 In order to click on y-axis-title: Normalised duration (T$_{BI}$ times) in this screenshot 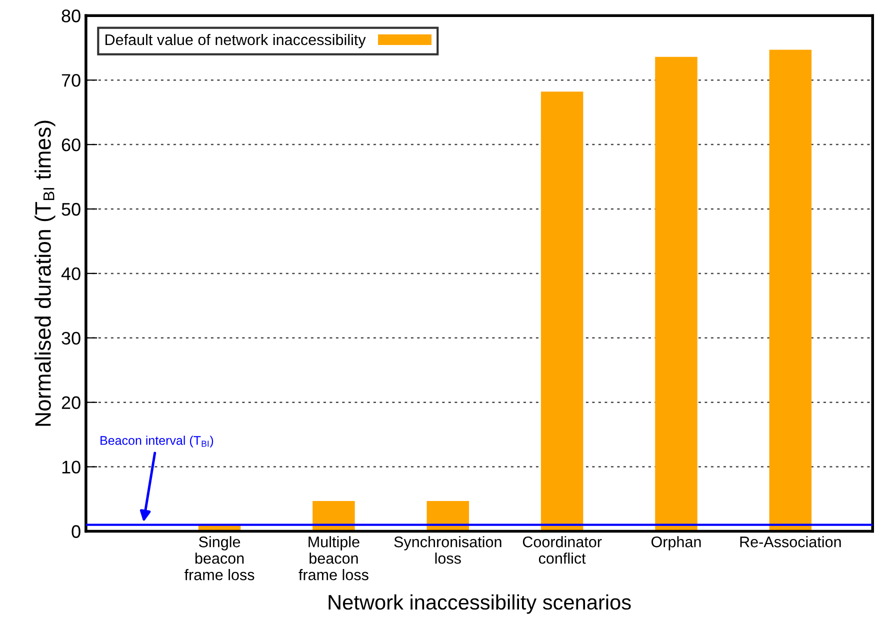, I will do `click(45, 273)`.